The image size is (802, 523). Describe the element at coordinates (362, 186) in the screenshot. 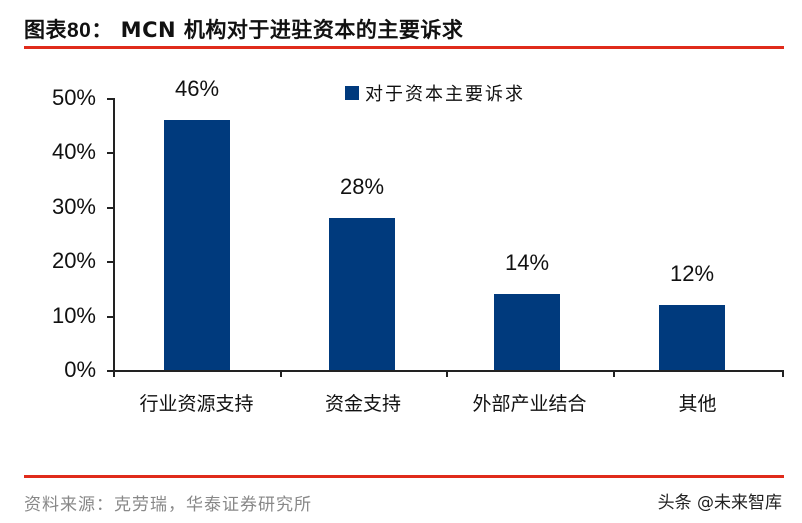

I see `bar-value-label: 28%` at that location.